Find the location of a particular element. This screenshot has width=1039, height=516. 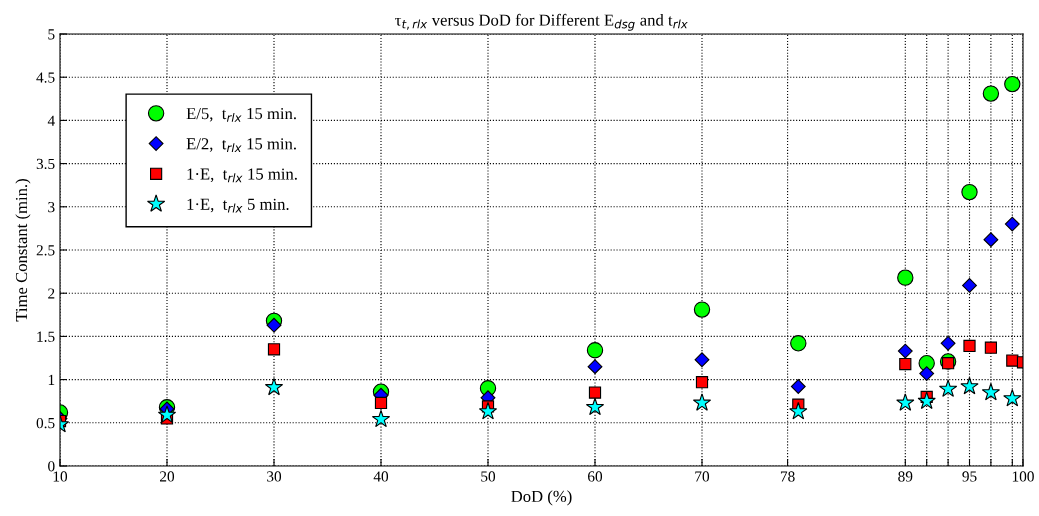

x-tick-label: 50 is located at coordinates (488, 476).